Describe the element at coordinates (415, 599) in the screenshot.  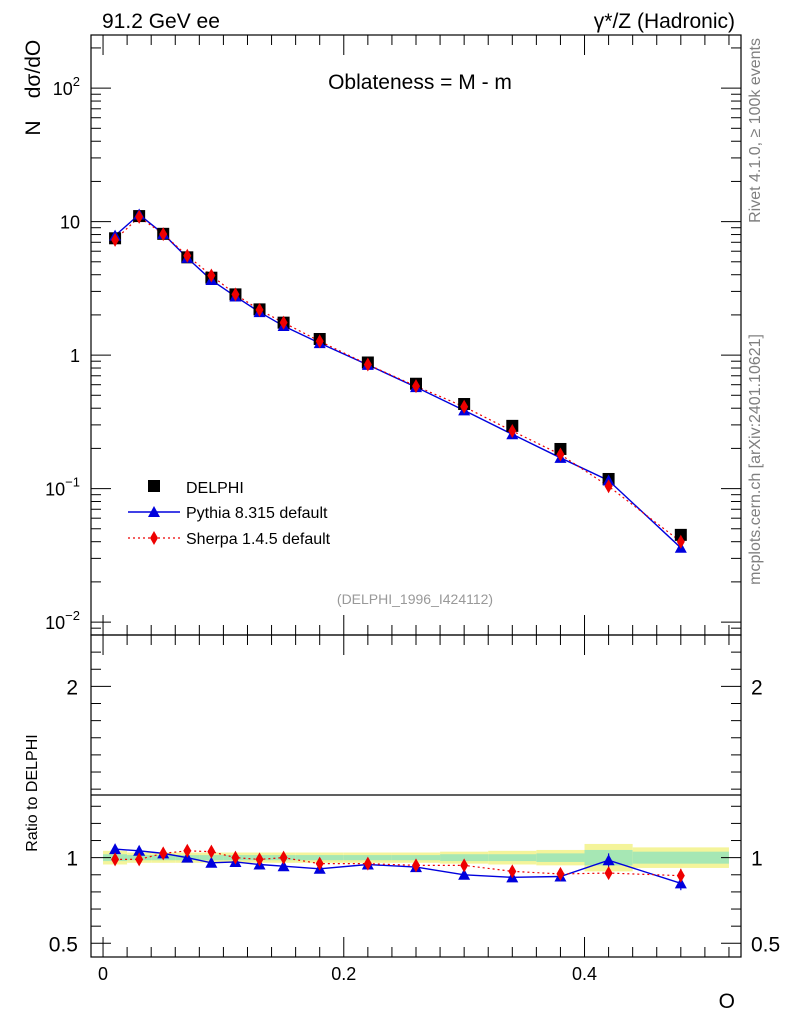
I see `watermark: (DELPHI_1996_I424112)` at that location.